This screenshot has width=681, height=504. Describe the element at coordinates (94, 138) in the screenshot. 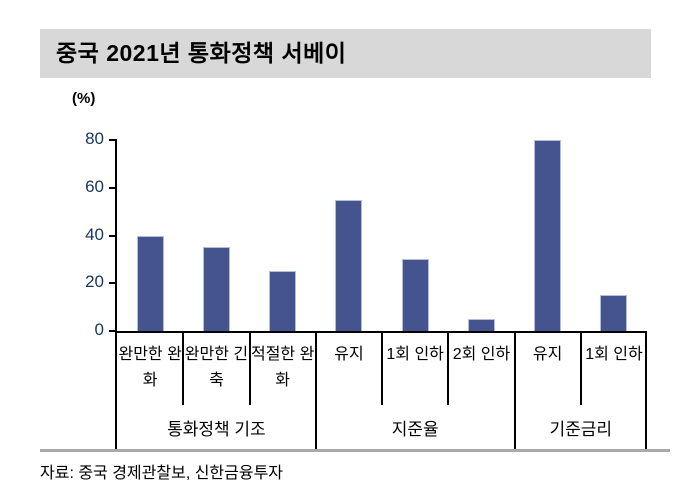

I see `y-tick-label: 80` at that location.